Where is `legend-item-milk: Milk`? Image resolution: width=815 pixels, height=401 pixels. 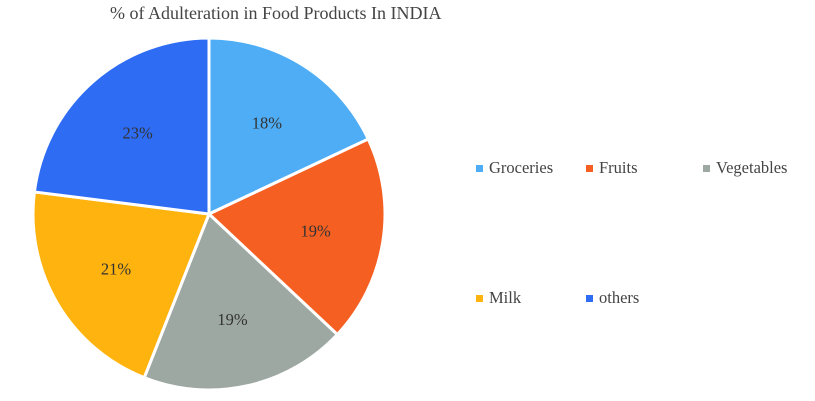
legend-item-milk: Milk is located at coordinates (498, 298).